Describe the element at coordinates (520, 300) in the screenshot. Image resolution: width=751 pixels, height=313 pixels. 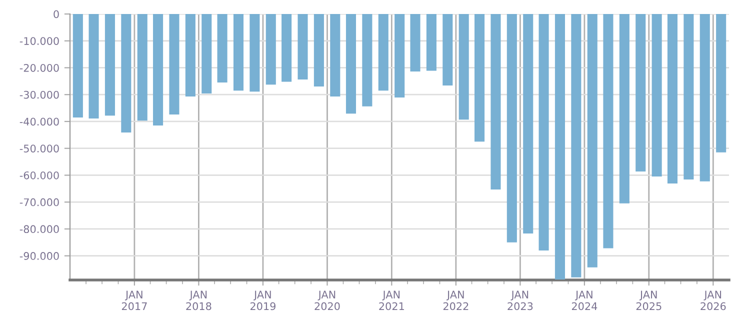
I see `x-tick-label: JAN 2023` at that location.